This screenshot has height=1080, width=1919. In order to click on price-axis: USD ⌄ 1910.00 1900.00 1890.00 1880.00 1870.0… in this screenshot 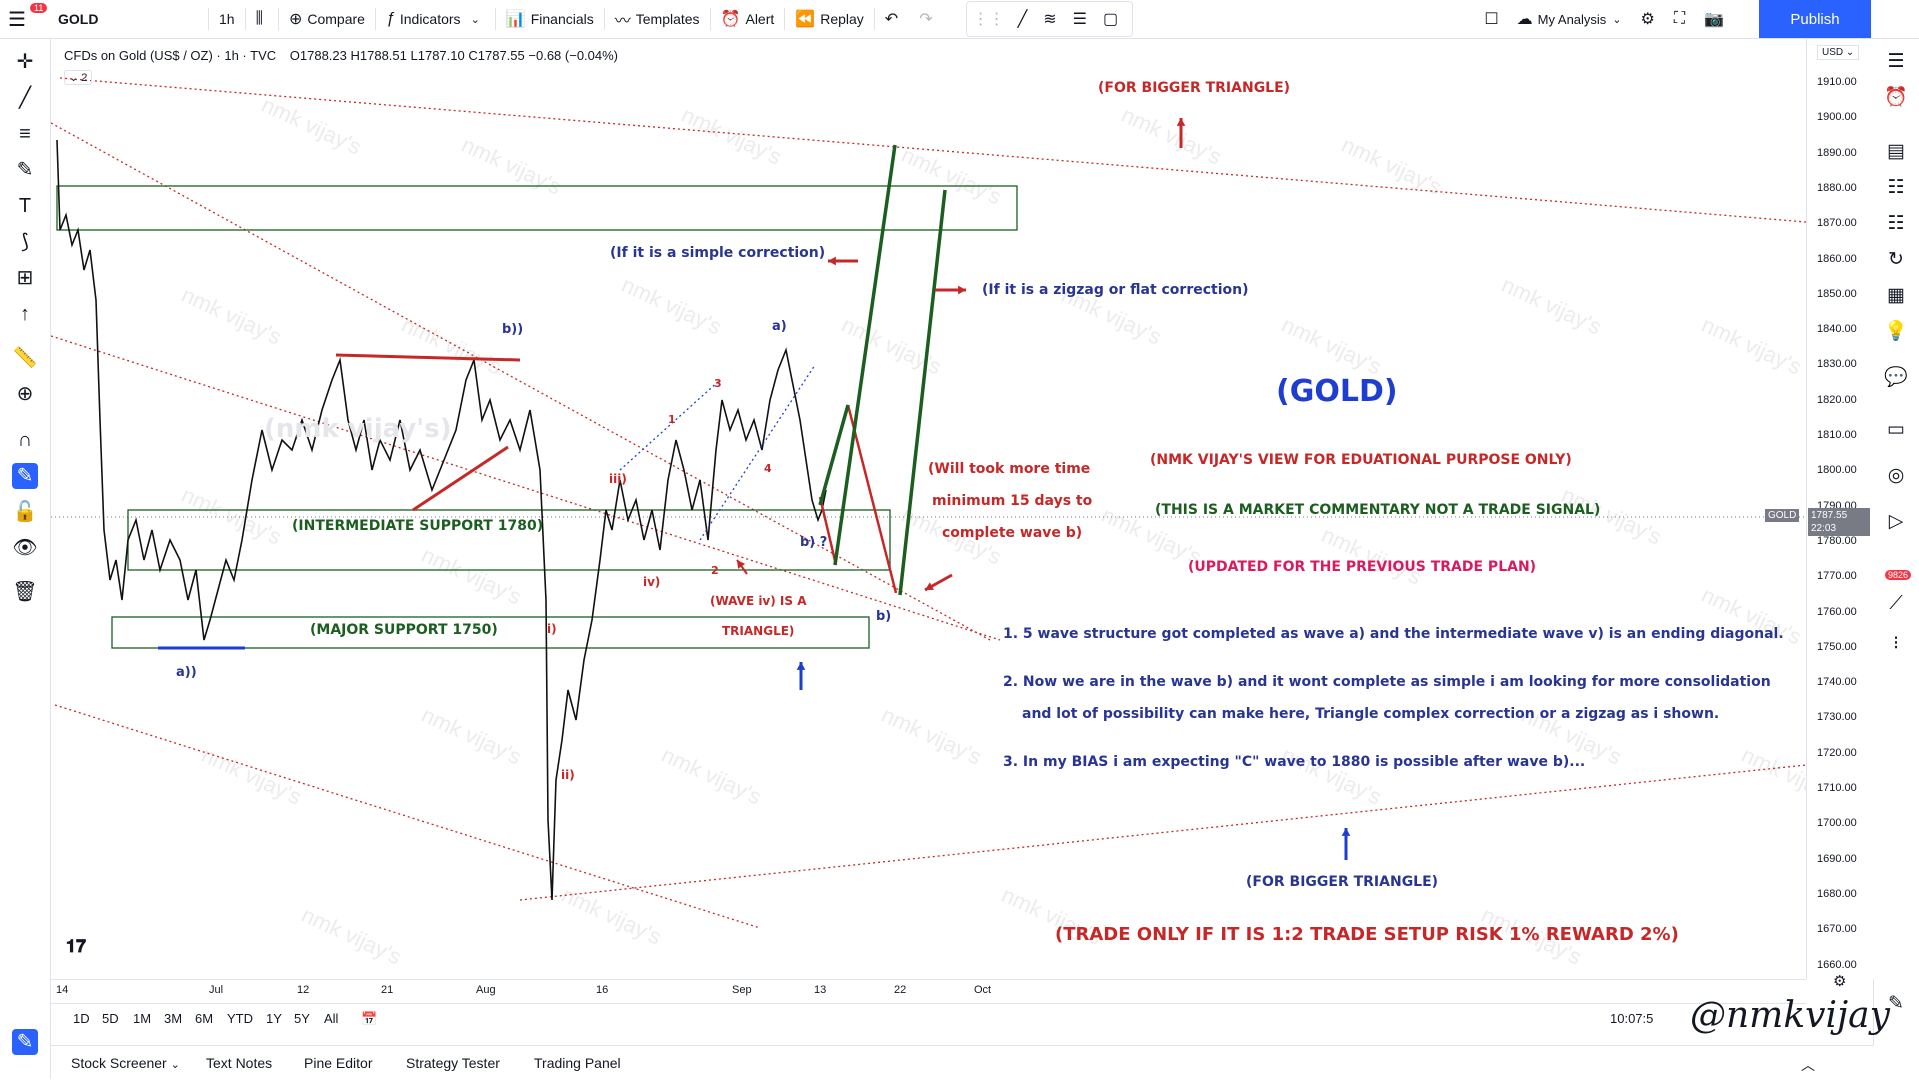, I will do `click(1820, 514)`.